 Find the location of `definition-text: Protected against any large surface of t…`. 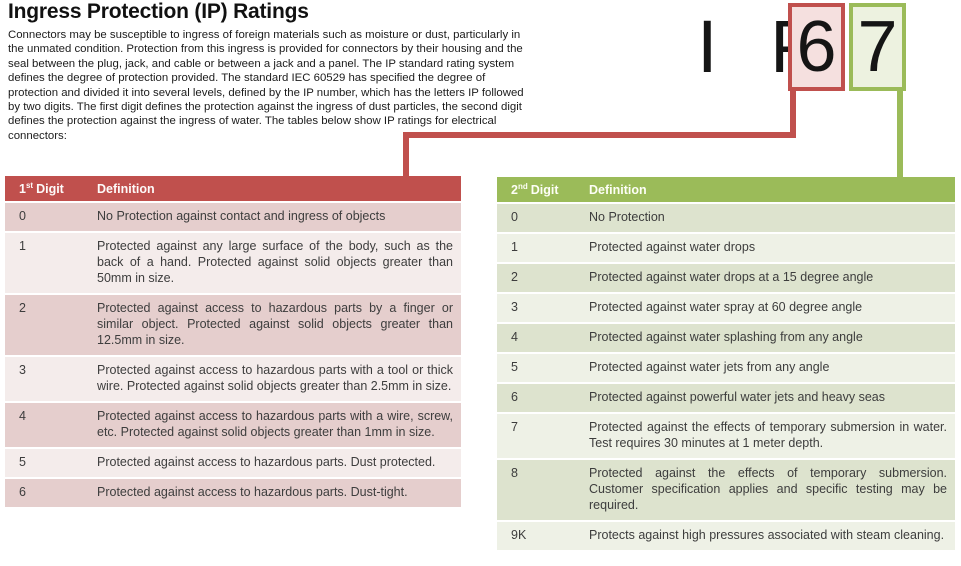

definition-text: Protected against any large surface of t… is located at coordinates (275, 262).